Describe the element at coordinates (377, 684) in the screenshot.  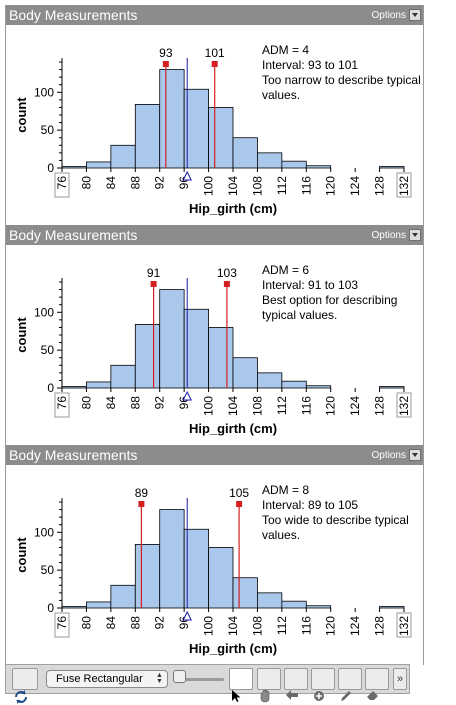
I see `eraser-button` at that location.